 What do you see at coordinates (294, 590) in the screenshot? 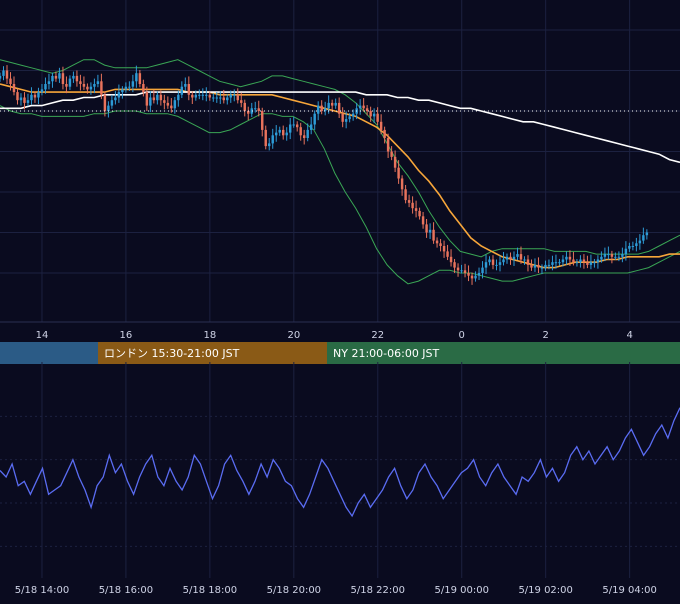
I see `osc-x-tick-label: 5/18 20:00` at bounding box center [294, 590].